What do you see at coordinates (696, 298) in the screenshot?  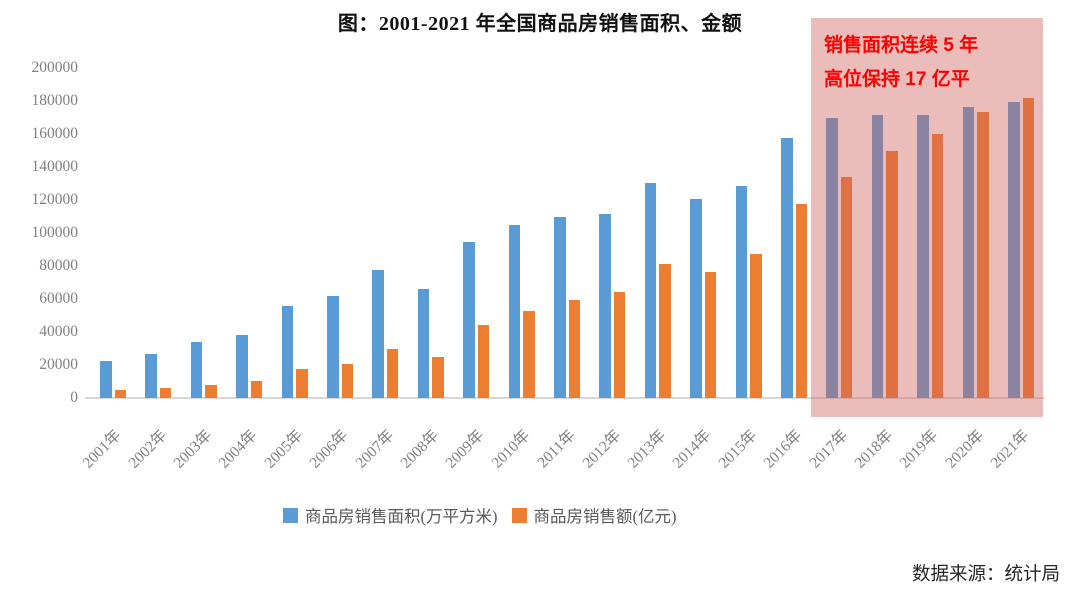 I see `bar-area-2014年` at bounding box center [696, 298].